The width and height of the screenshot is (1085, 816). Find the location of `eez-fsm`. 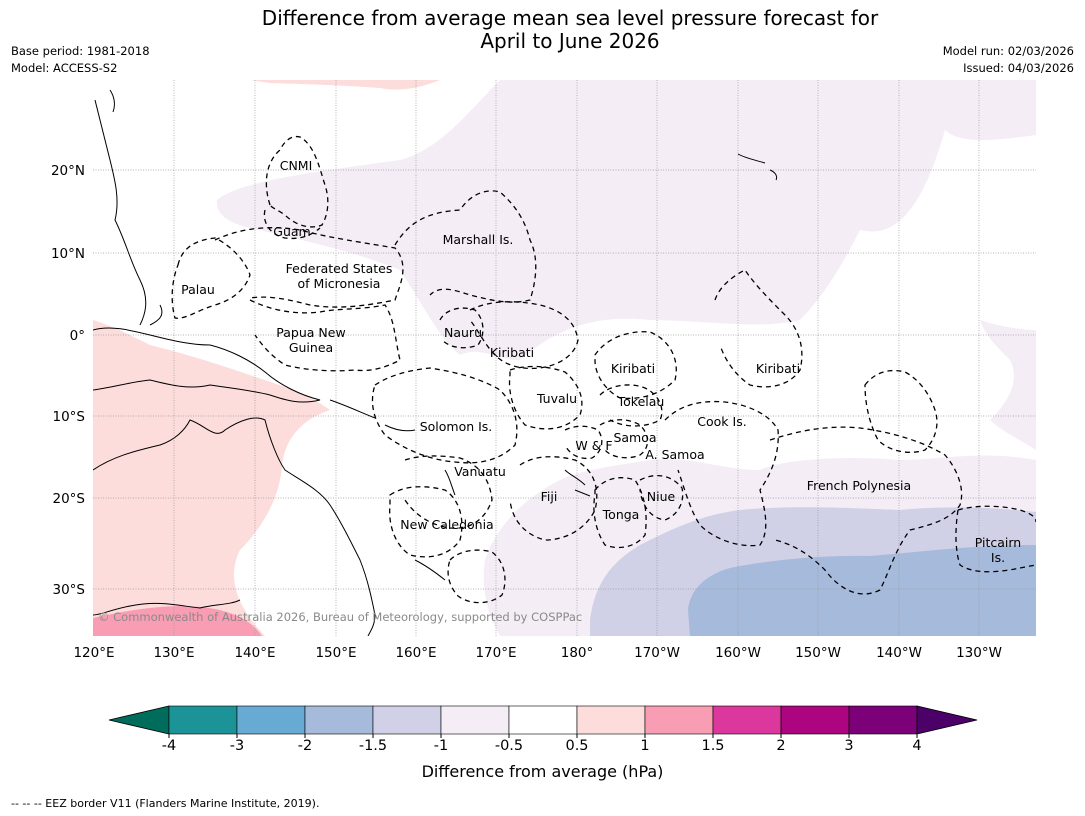

eez-fsm is located at coordinates (309, 267).